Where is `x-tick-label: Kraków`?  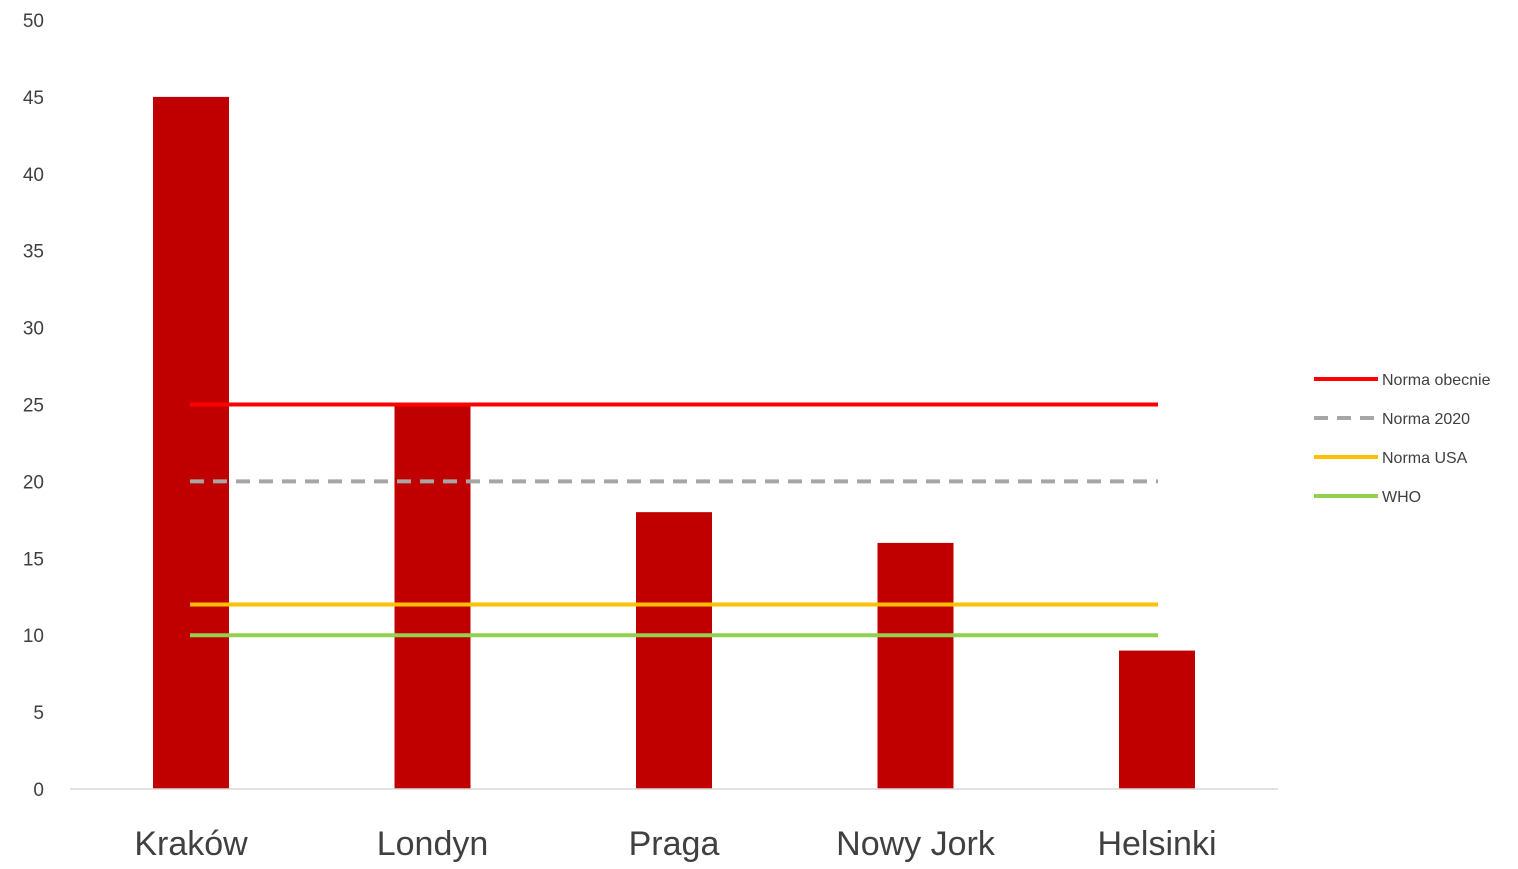 x-tick-label: Kraków is located at coordinates (191, 844).